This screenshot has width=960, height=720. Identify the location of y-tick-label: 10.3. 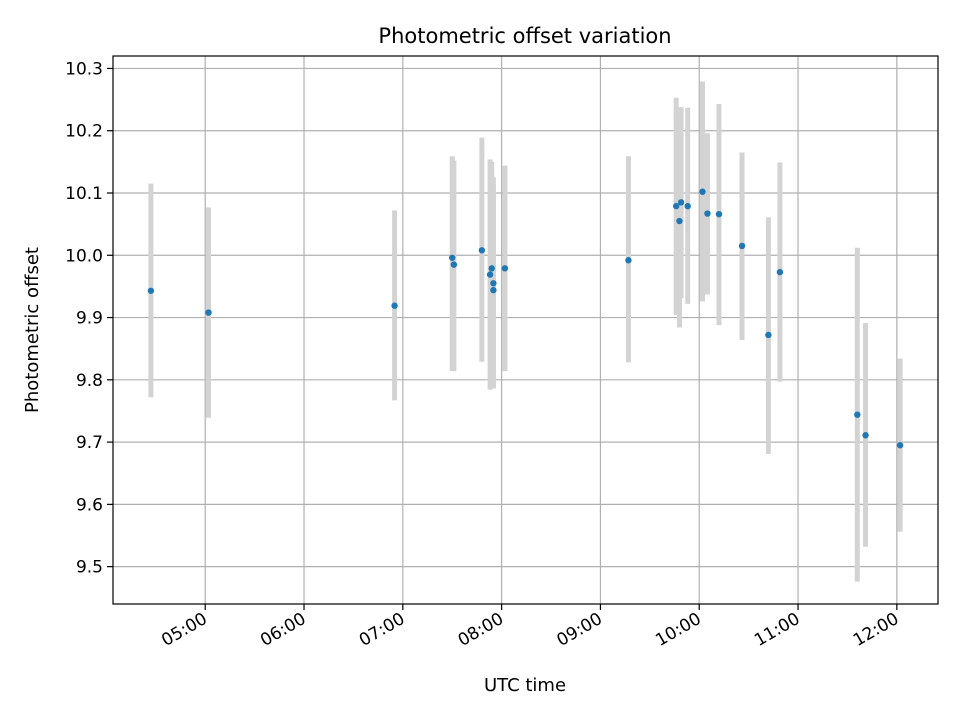
(84, 69).